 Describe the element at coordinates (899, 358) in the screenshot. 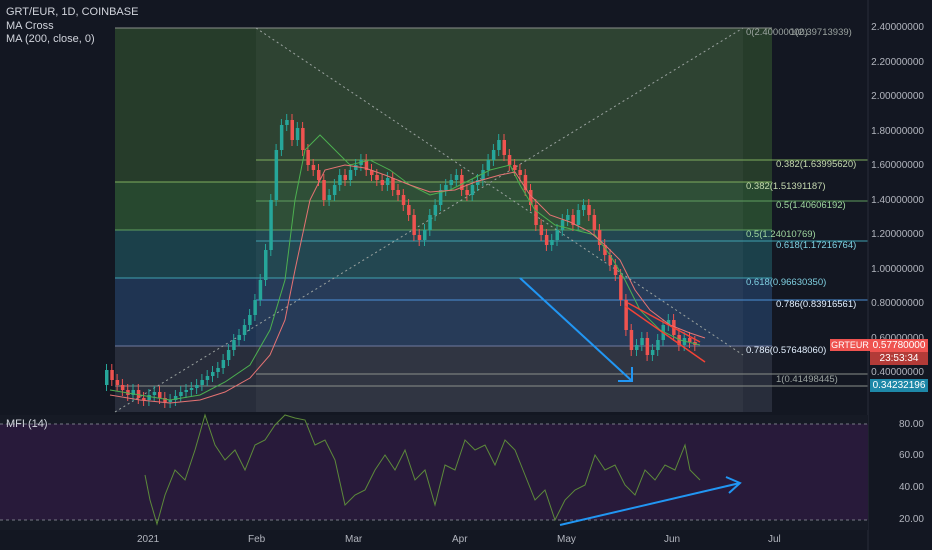

I see `countdown-tag: 23:53:34` at that location.